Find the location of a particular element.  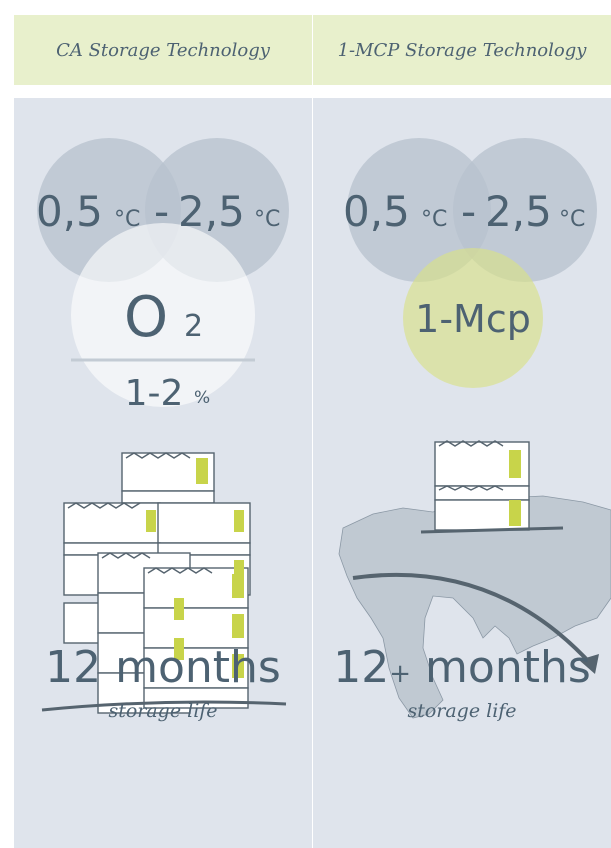

mcp-duration: 12+ months is located at coordinates (462, 668).